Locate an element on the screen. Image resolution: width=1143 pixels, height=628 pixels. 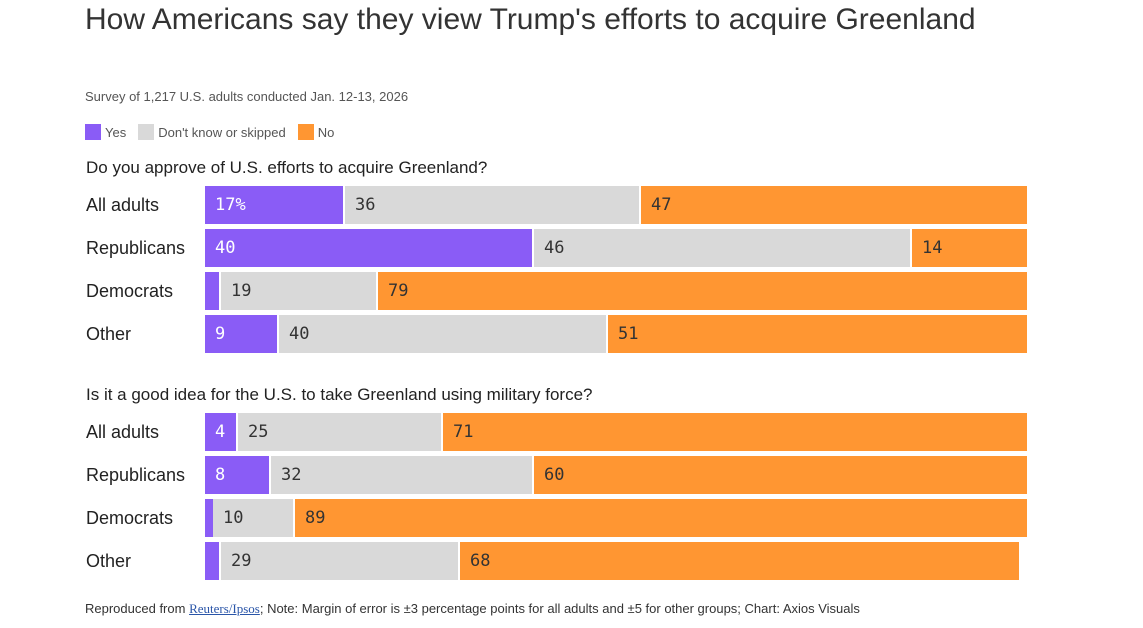
data-label: 8 is located at coordinates (220, 475).